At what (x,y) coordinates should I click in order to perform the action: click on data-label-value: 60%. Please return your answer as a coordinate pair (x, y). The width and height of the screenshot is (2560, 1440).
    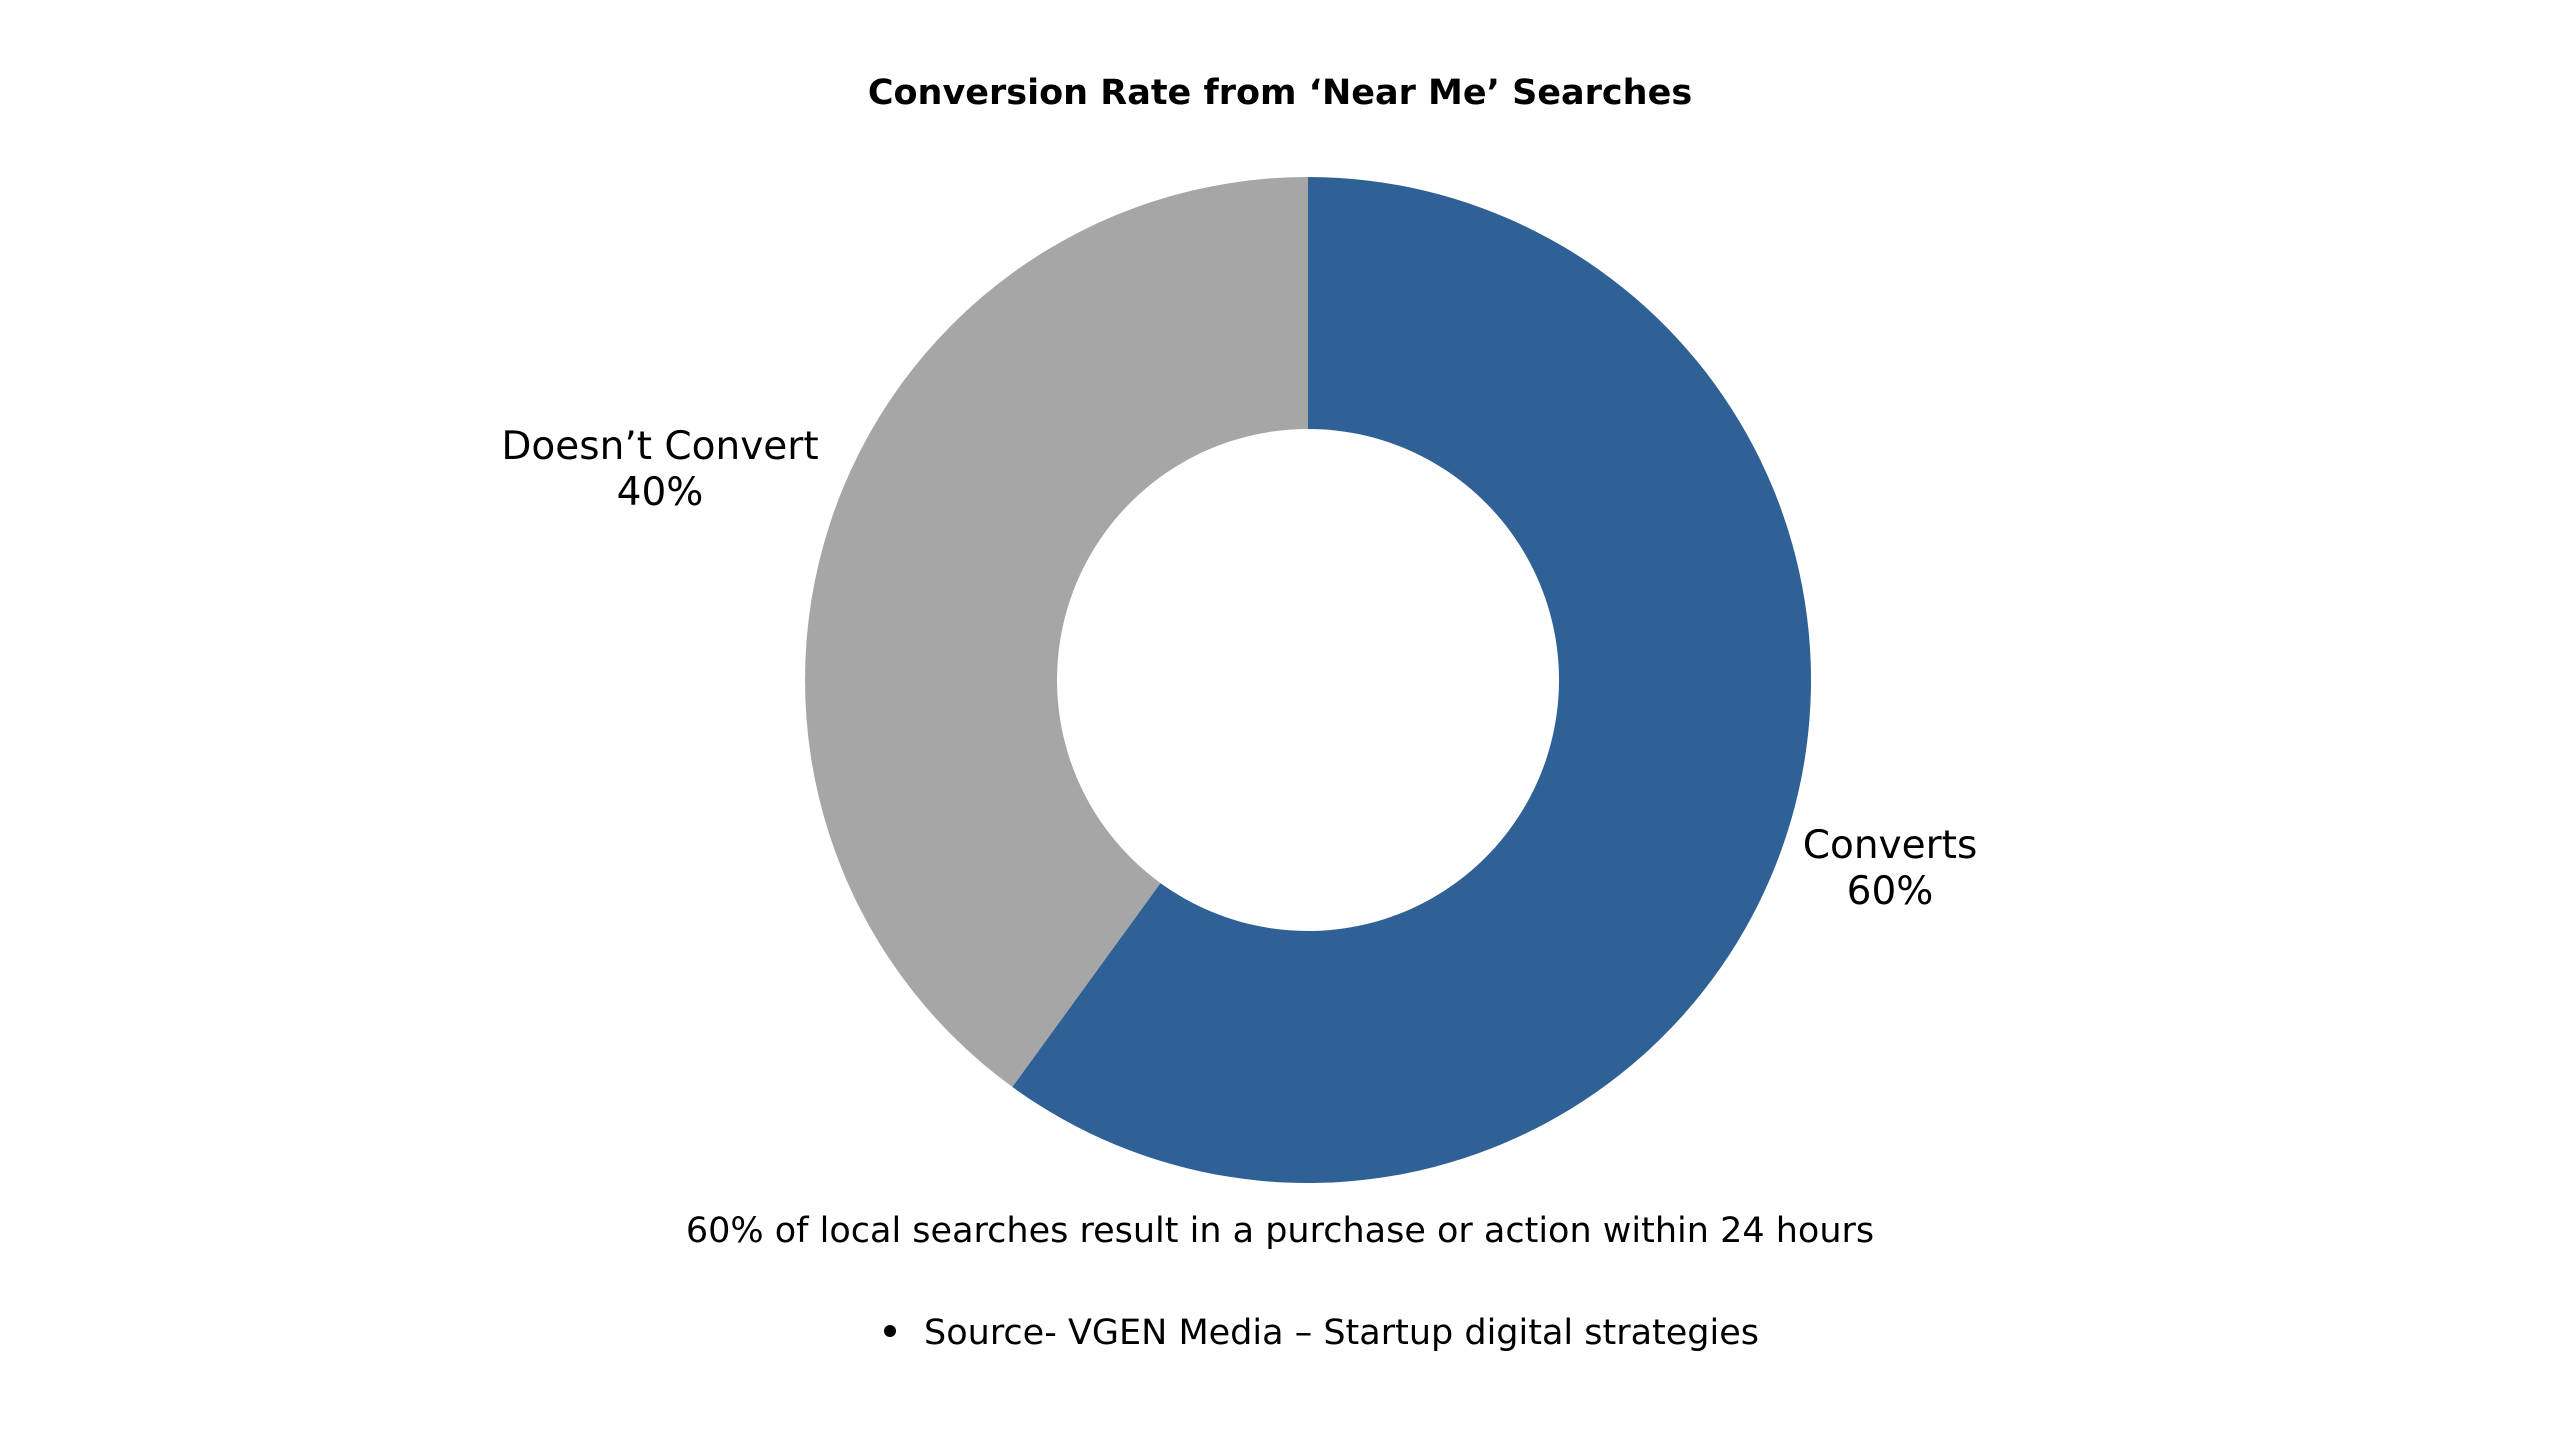
    Looking at the image, I should click on (1890, 891).